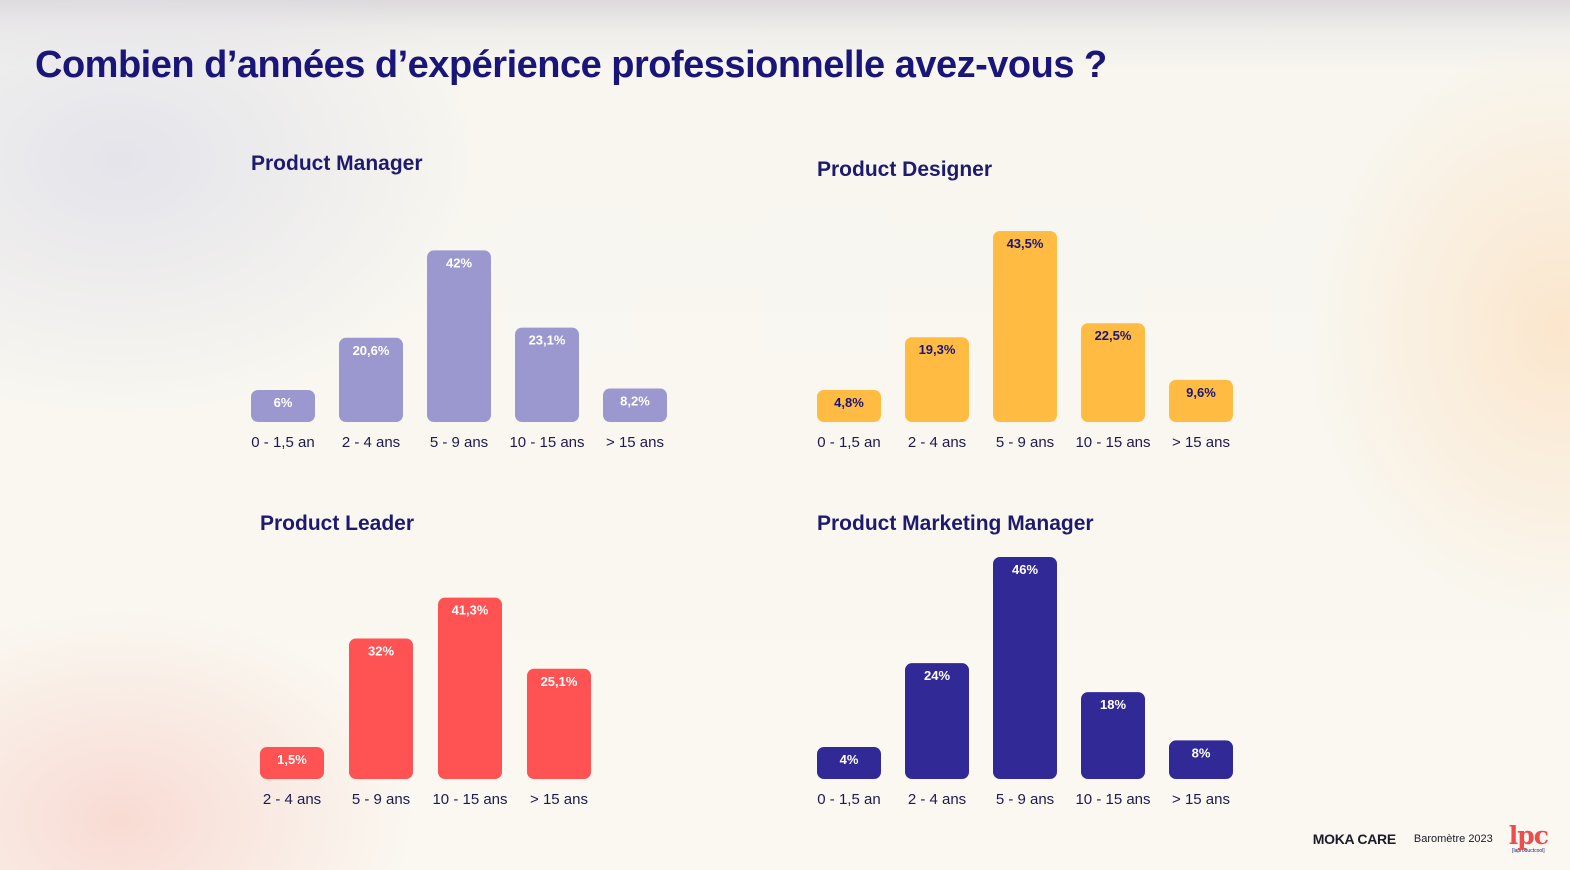  Describe the element at coordinates (1528, 851) in the screenshot. I see `logo-subtext: [laproductcool]` at that location.